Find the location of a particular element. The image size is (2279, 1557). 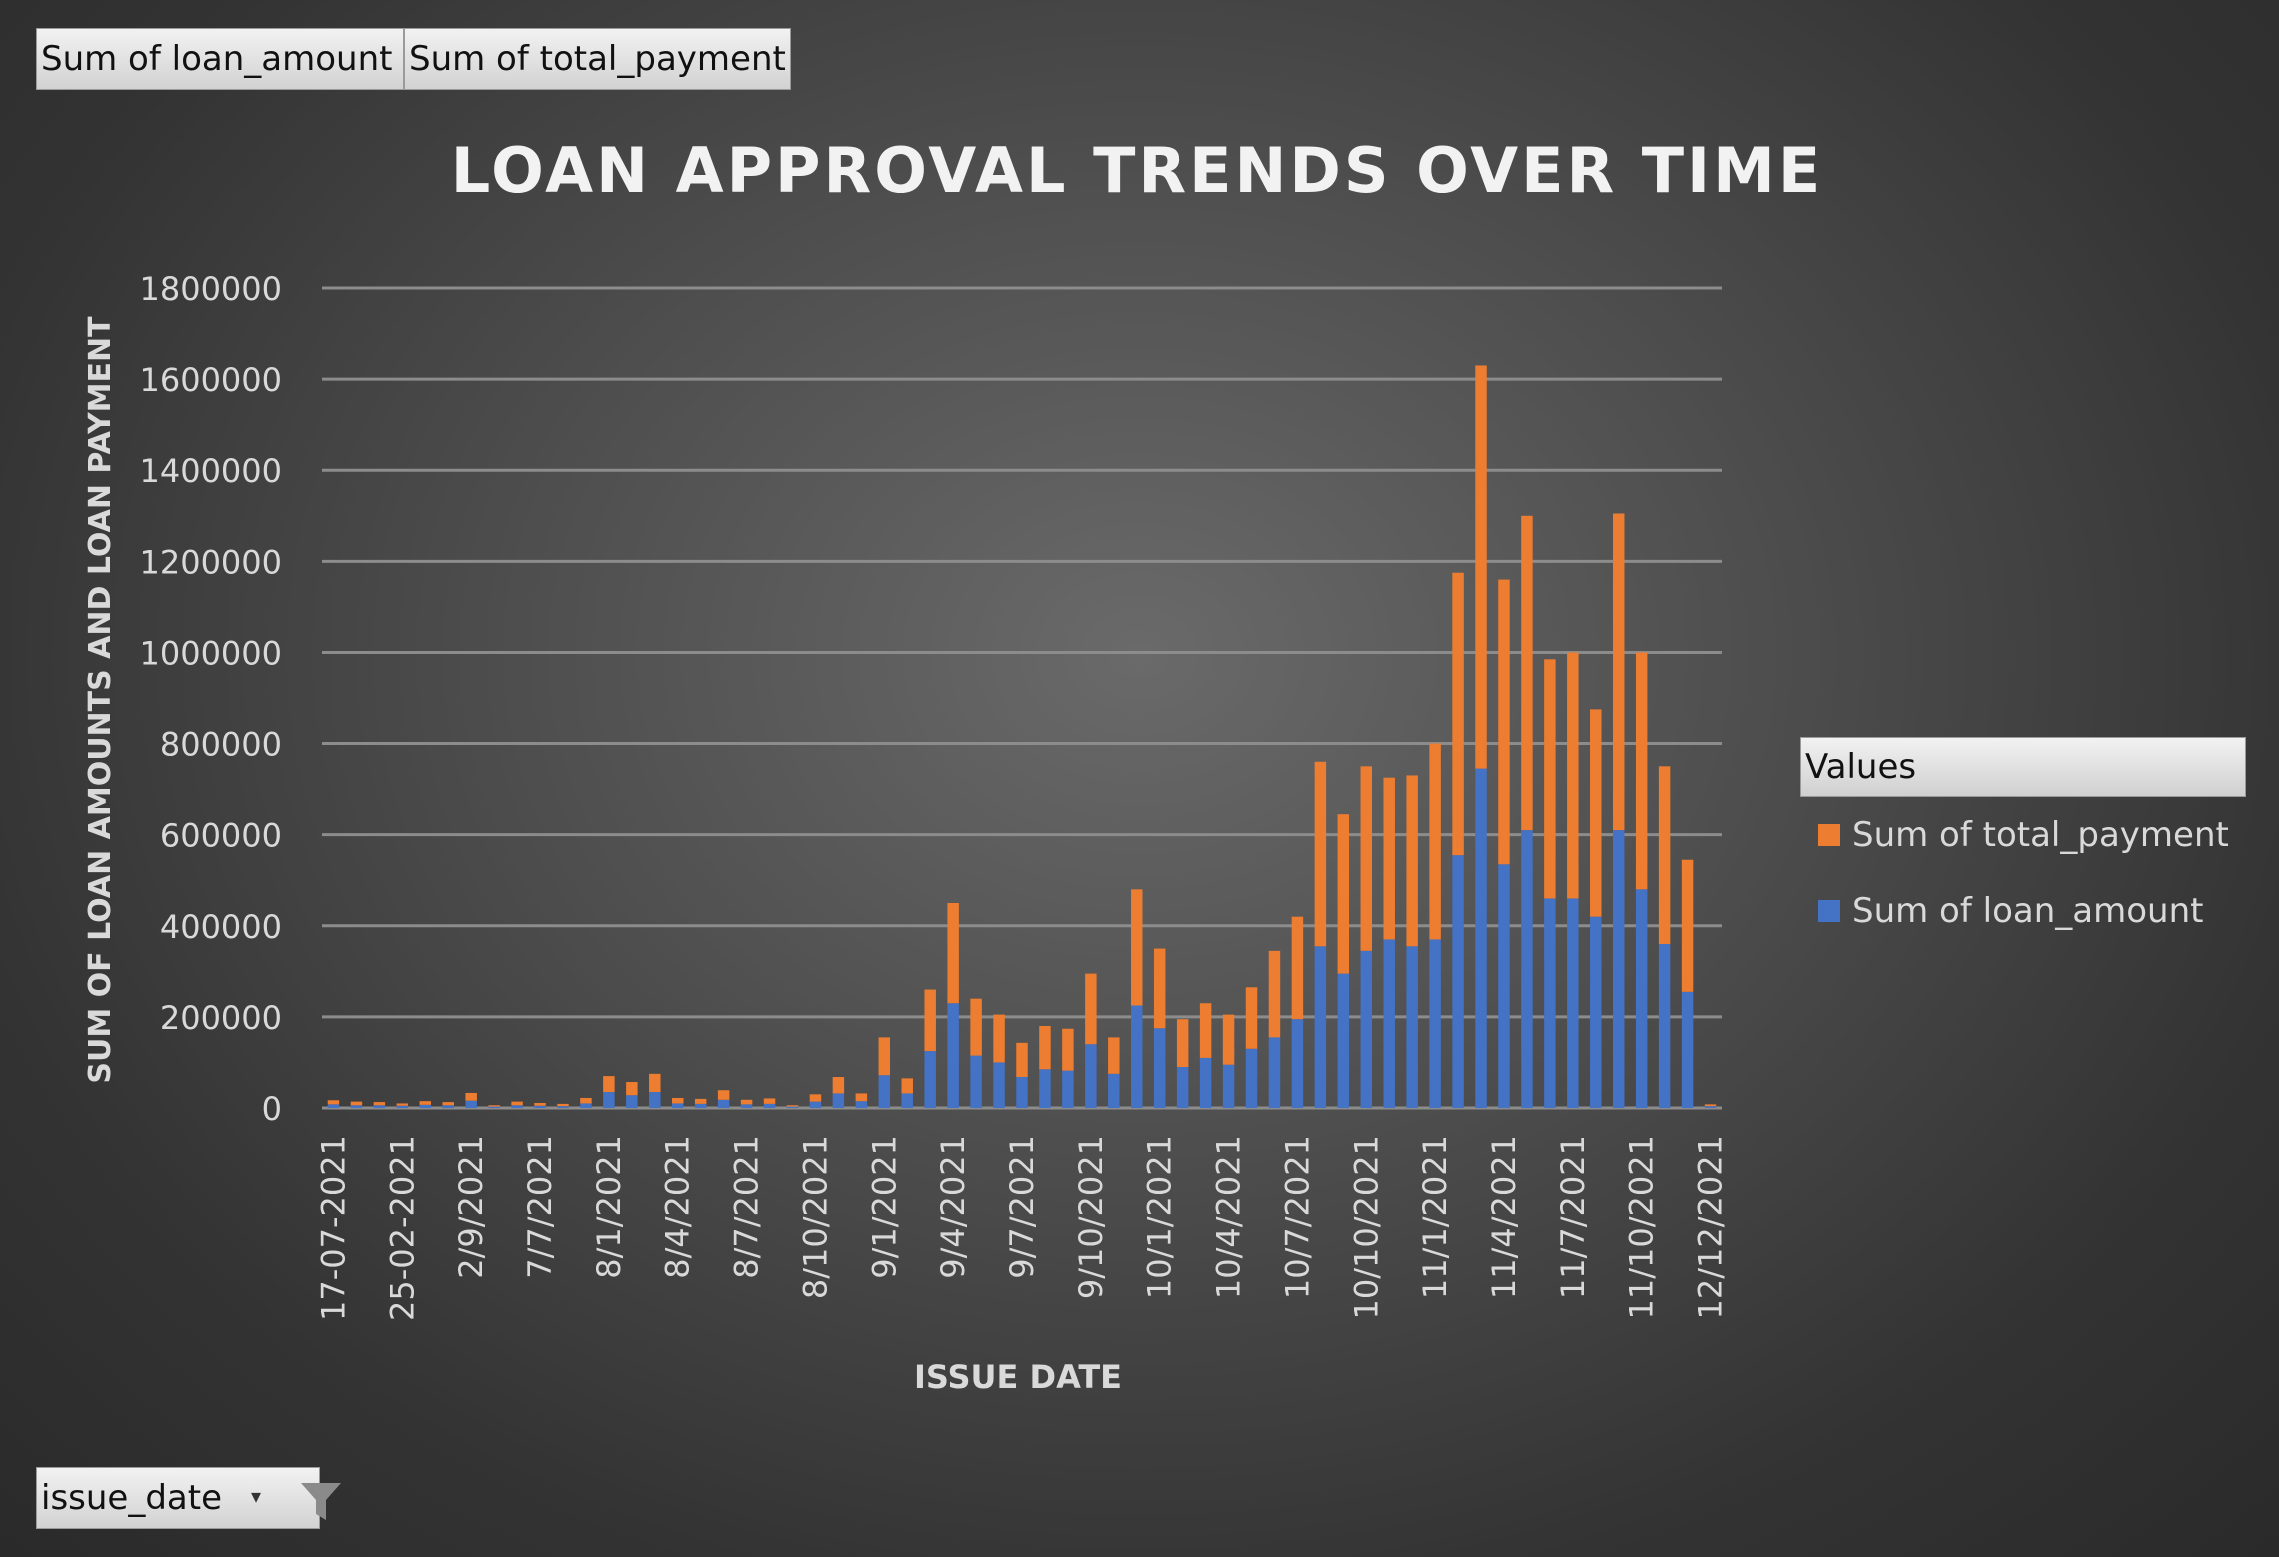

legend-item-total-payment: Sum of total_payment is located at coordinates (2023, 835).